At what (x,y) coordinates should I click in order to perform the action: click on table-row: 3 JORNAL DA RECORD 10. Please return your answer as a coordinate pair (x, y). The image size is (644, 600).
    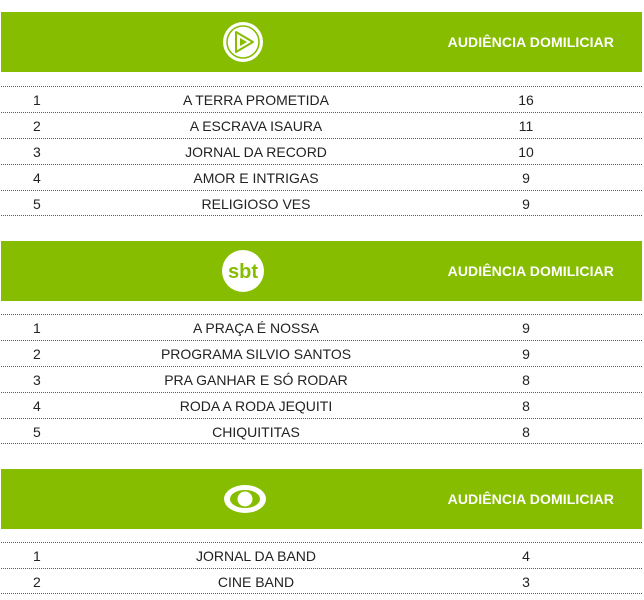
    Looking at the image, I should click on (321, 151).